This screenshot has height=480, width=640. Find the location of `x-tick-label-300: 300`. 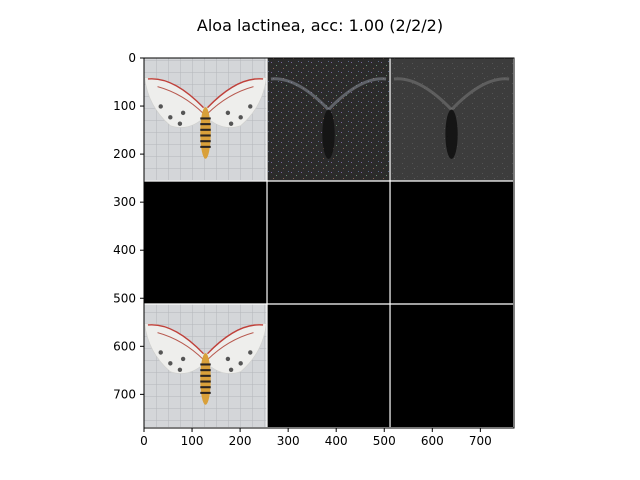

x-tick-label-300: 300 is located at coordinates (288, 441).